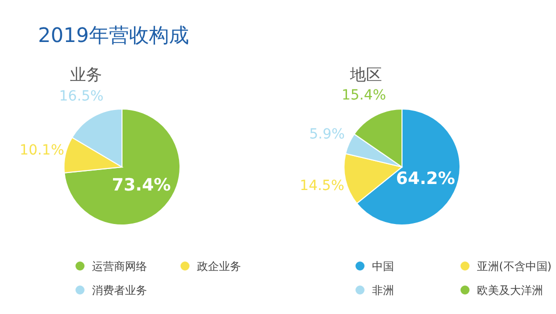 The height and width of the screenshot is (314, 556). I want to click on chart-title: 2019年营收构成, so click(113, 35).